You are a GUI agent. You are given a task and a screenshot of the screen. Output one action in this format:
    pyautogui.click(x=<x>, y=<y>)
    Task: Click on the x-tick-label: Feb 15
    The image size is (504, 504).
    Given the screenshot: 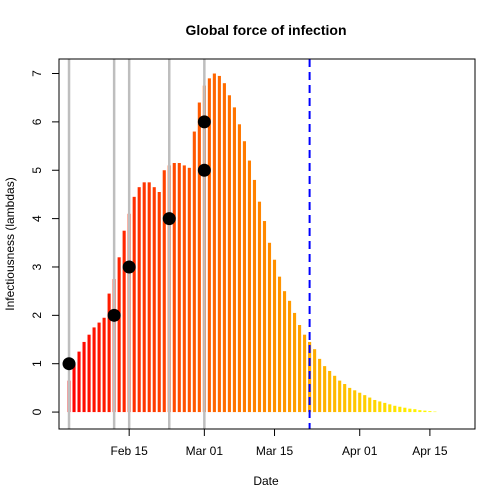 What is the action you would take?
    pyautogui.click(x=129, y=451)
    